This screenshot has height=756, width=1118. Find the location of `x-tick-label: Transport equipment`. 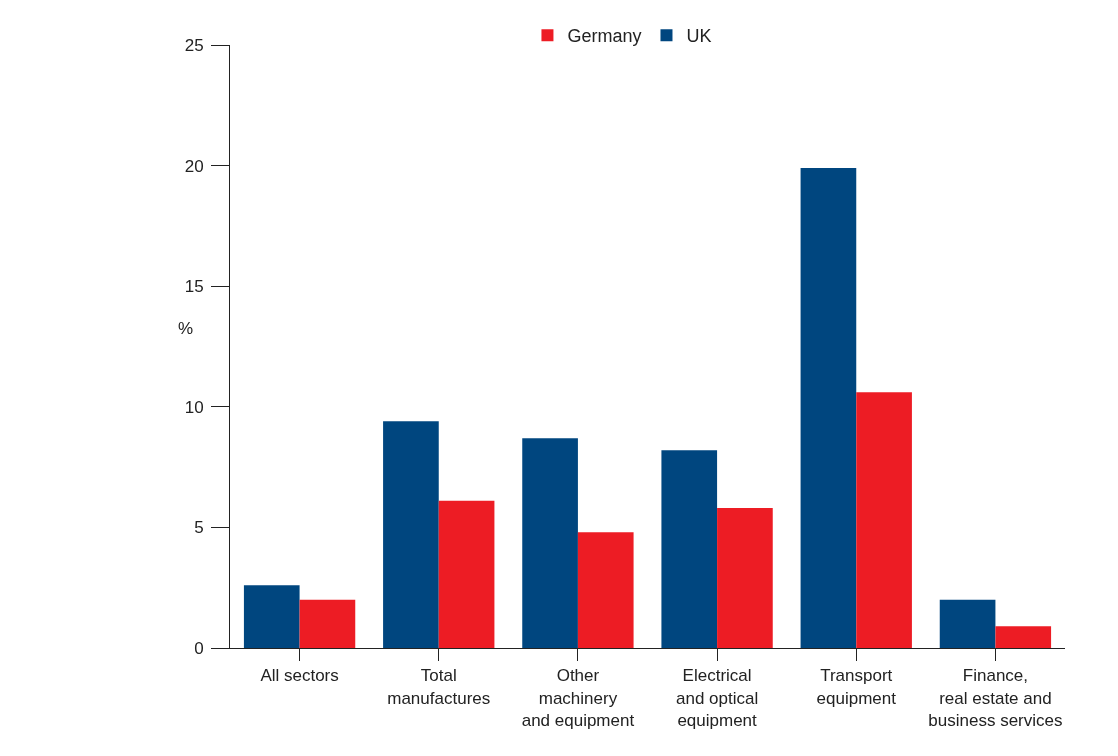

x-tick-label: Transport equipment is located at coordinates (856, 687).